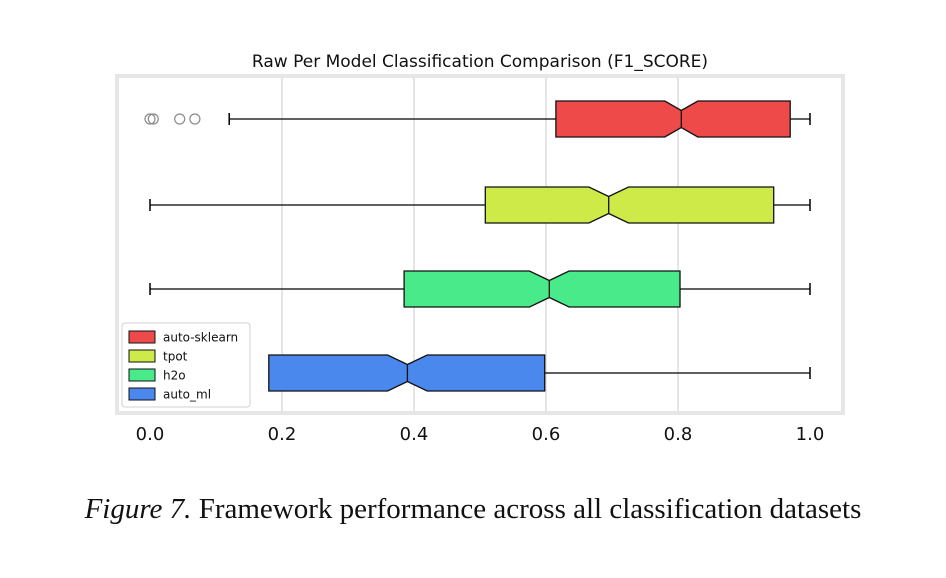 The width and height of the screenshot is (946, 578). Describe the element at coordinates (142, 394) in the screenshot. I see `legend-swatch-auto_ml` at that location.